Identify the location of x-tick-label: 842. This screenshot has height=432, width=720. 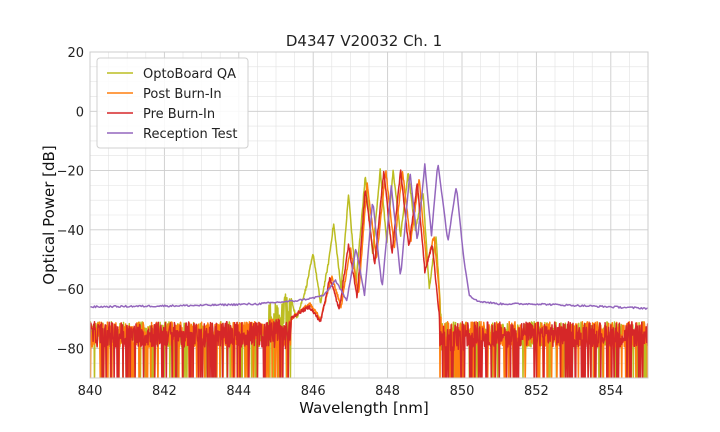
(164, 391).